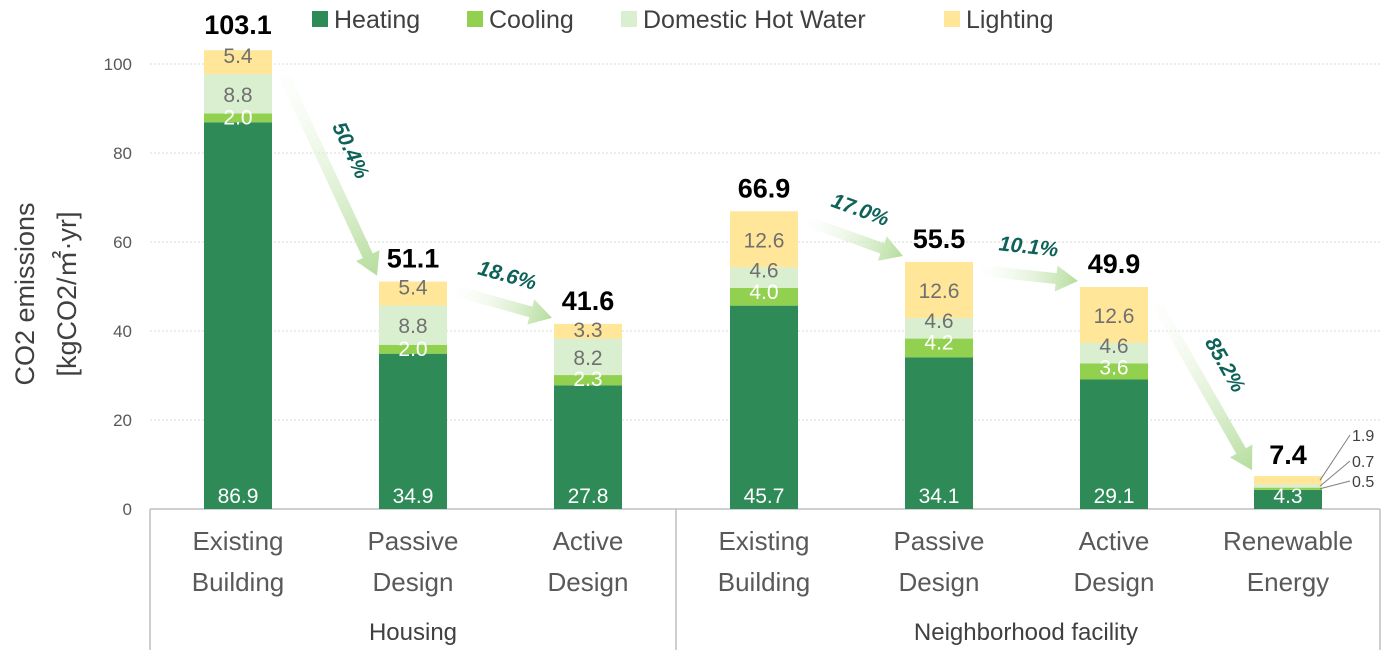  Describe the element at coordinates (67, 293) in the screenshot. I see `y-axis-label-units: [kgCO2/㎡·yr]` at that location.